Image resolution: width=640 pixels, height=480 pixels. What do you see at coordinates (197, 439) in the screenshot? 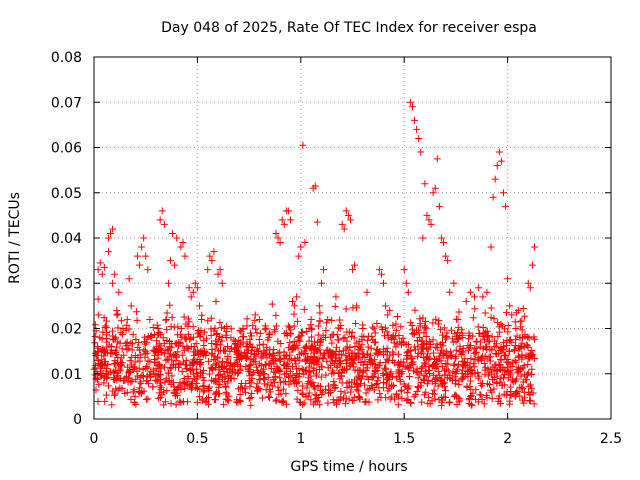
I see `x-tick-label: 0.5` at bounding box center [197, 439].